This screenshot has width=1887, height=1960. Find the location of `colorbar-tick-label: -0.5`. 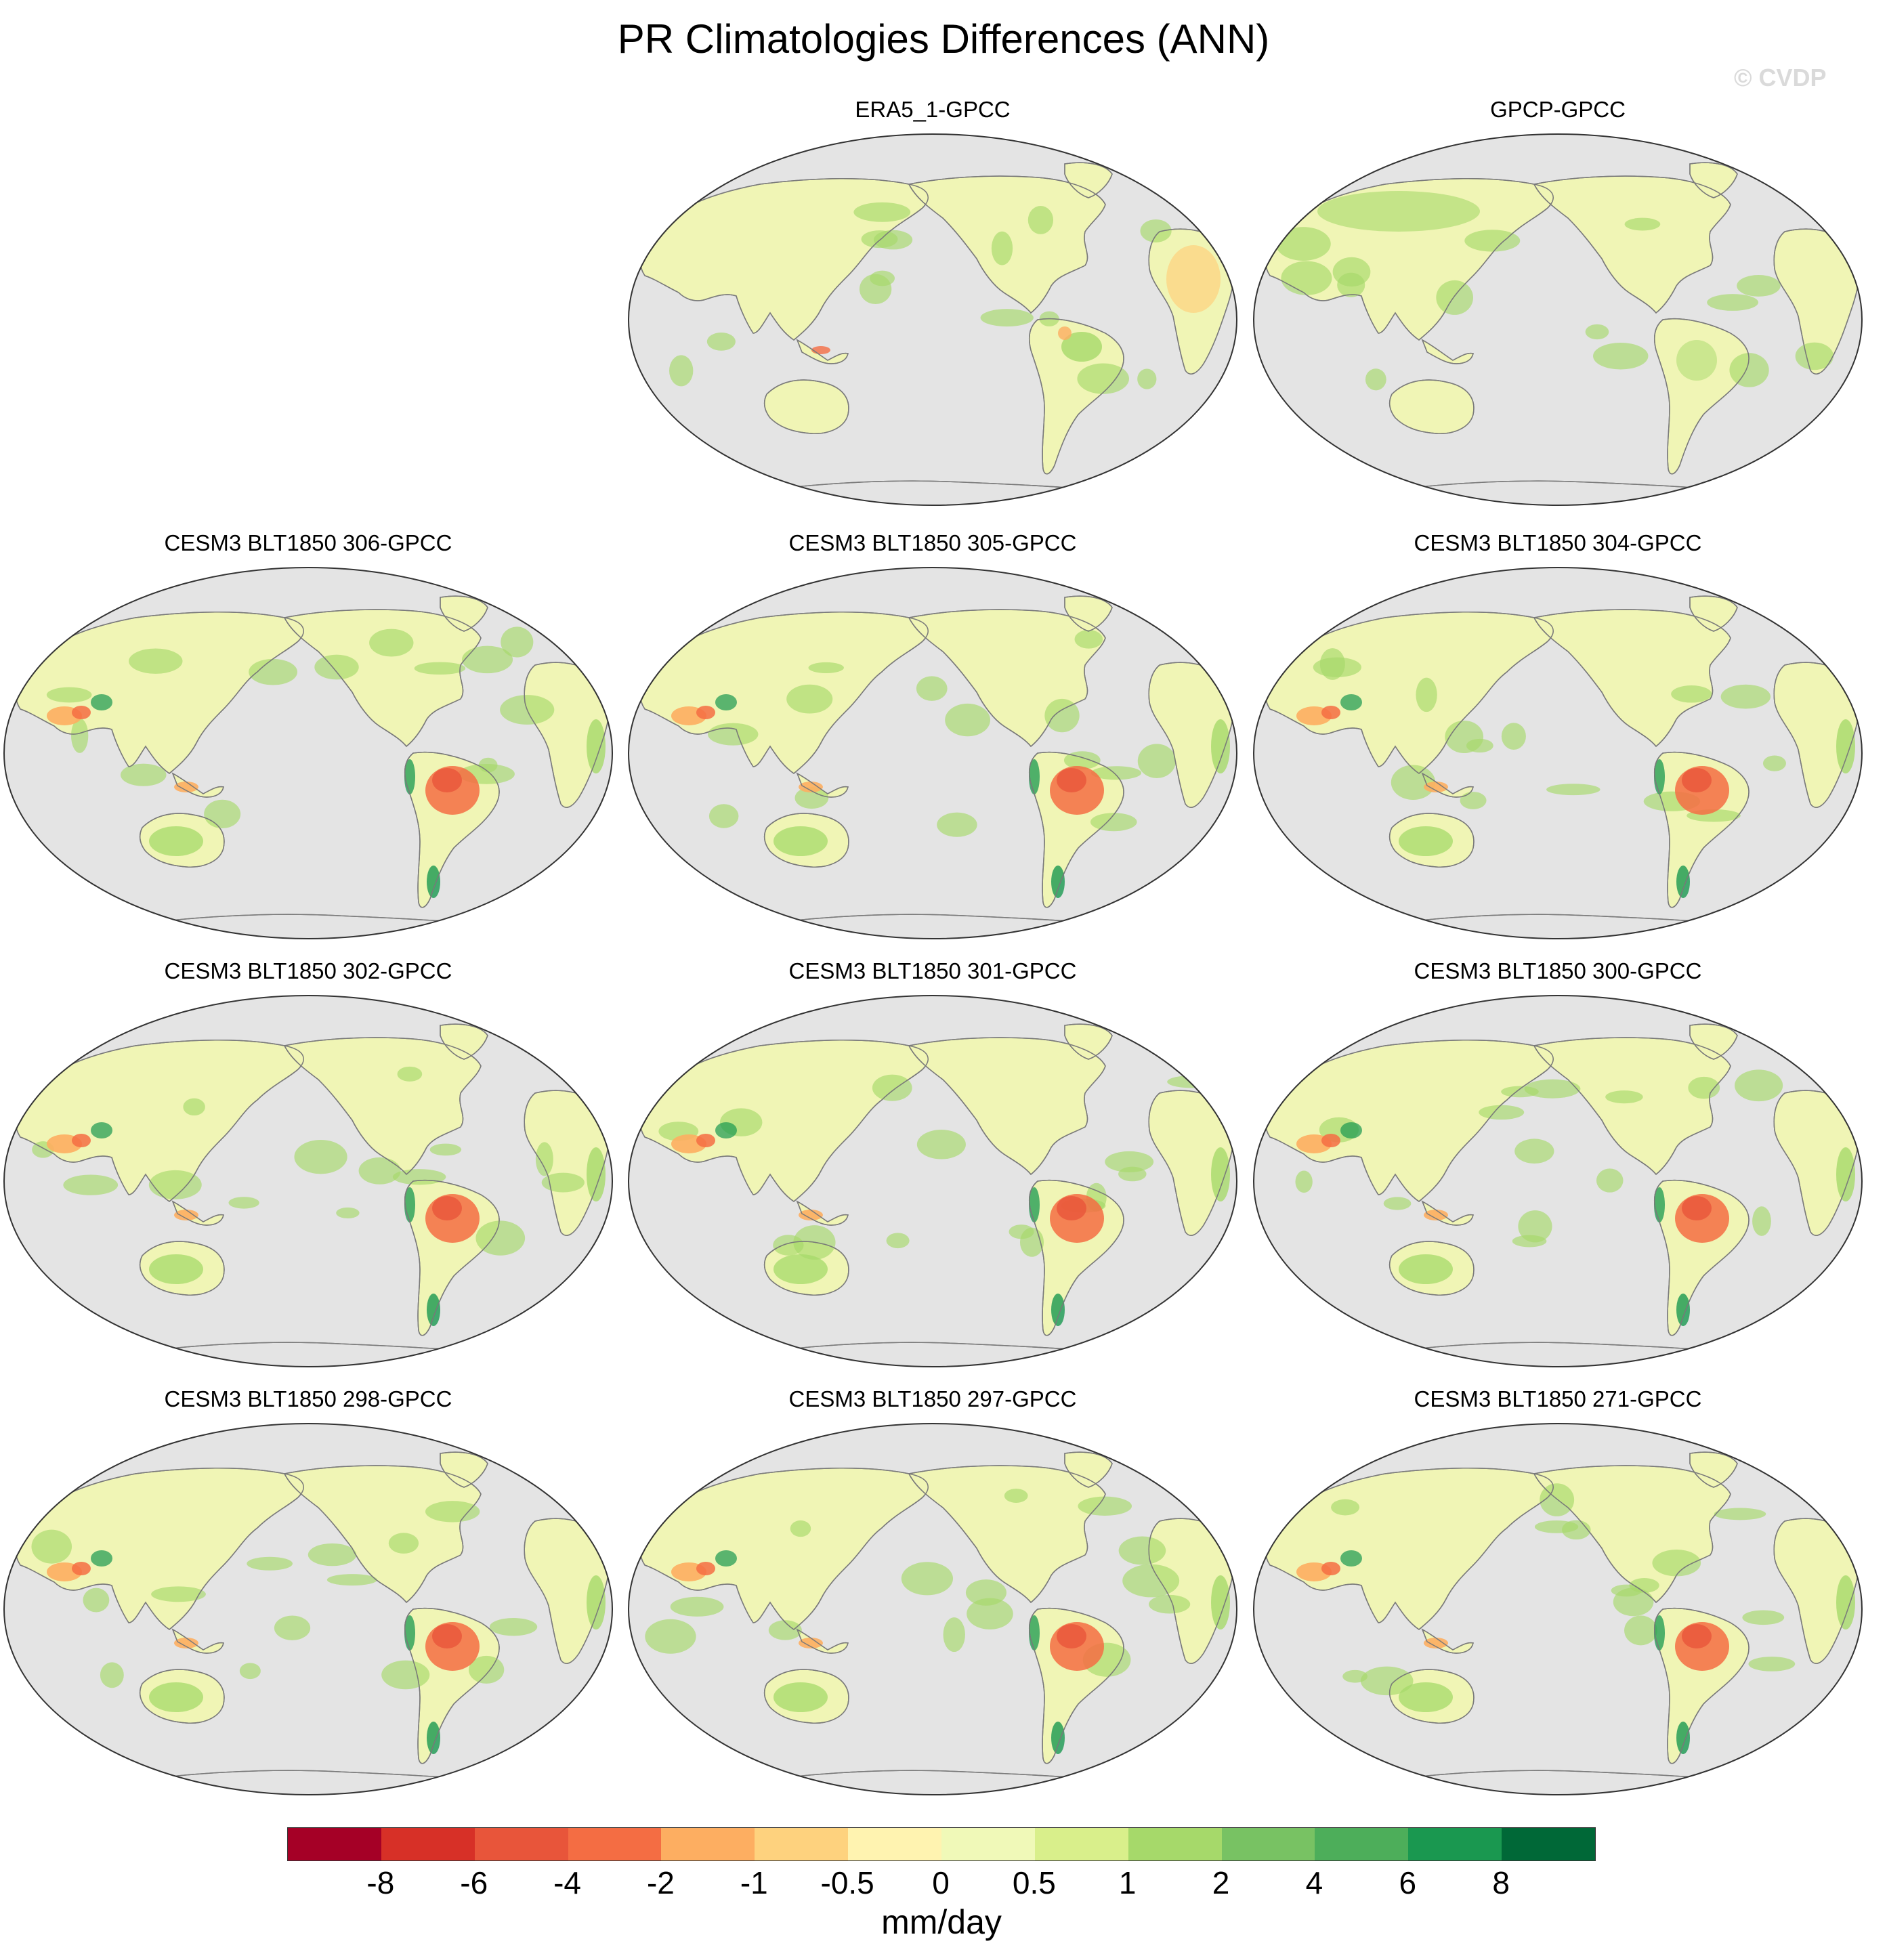

colorbar-tick-label: -0.5 is located at coordinates (847, 1882).